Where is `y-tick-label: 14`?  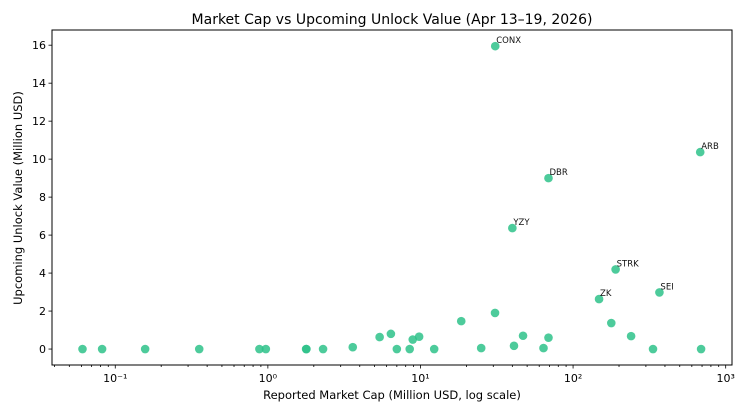
y-tick-label: 14 is located at coordinates (39, 83).